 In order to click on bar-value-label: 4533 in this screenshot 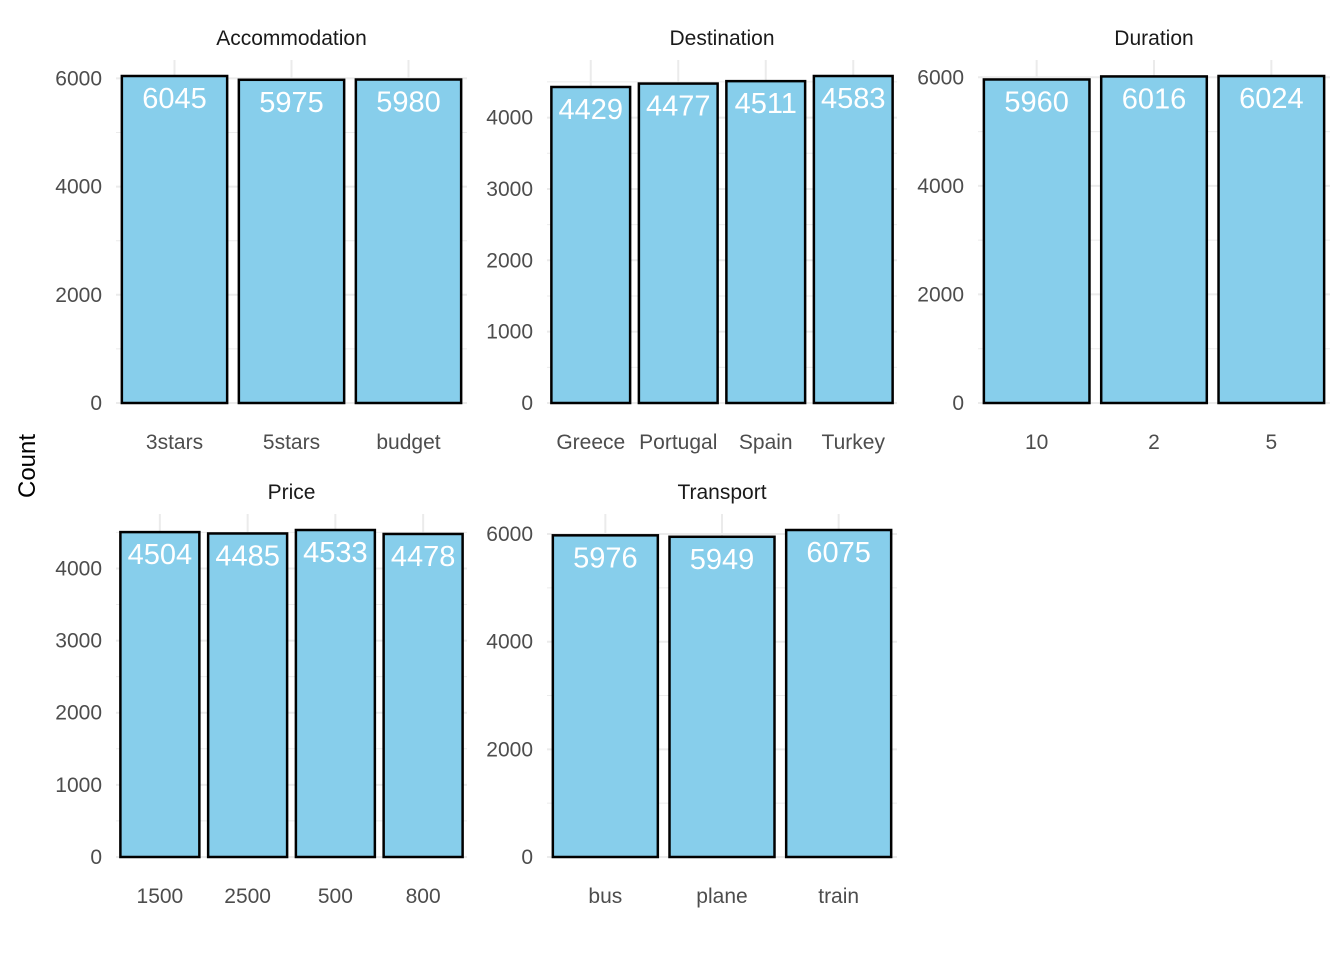, I will do `click(335, 553)`.